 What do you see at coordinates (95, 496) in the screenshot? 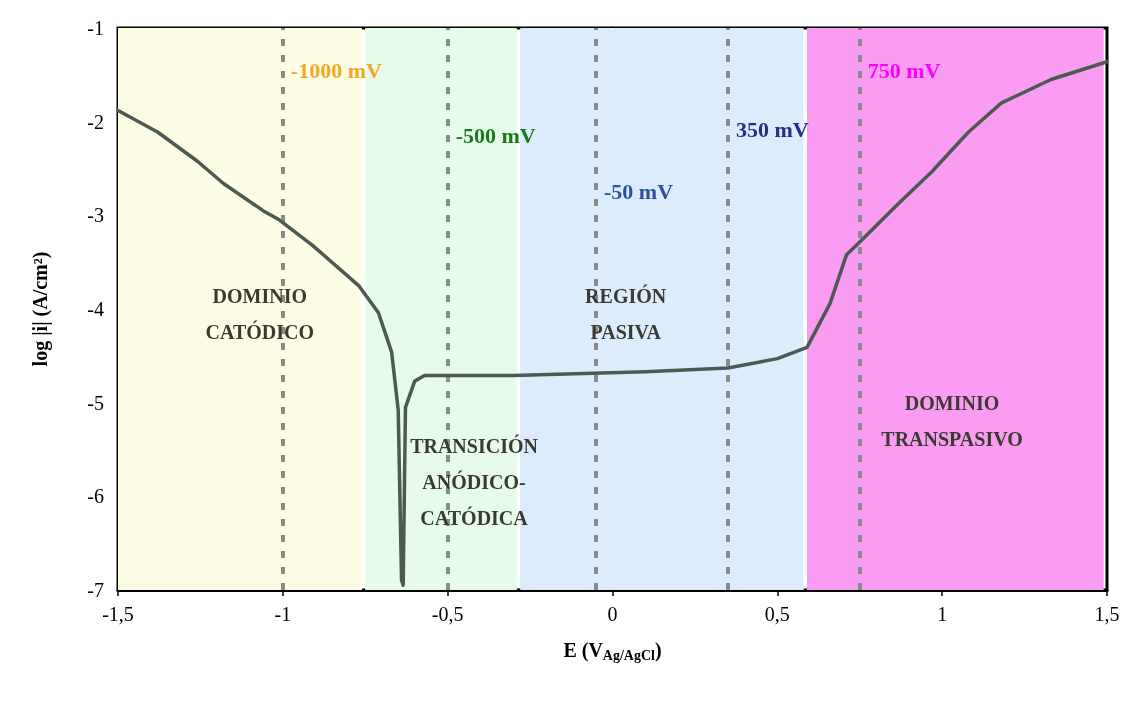
I see `y-tick-label: -6` at bounding box center [95, 496].